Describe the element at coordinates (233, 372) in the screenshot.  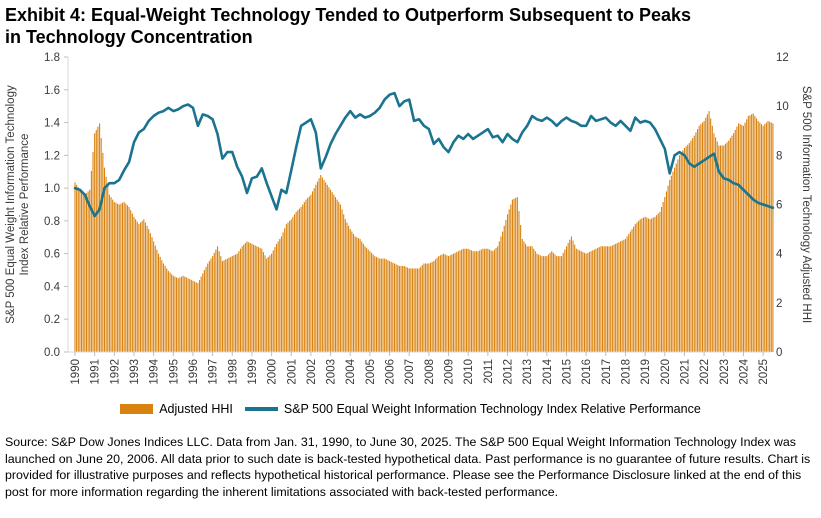
I see `x-axis-tick-label: 1998` at that location.